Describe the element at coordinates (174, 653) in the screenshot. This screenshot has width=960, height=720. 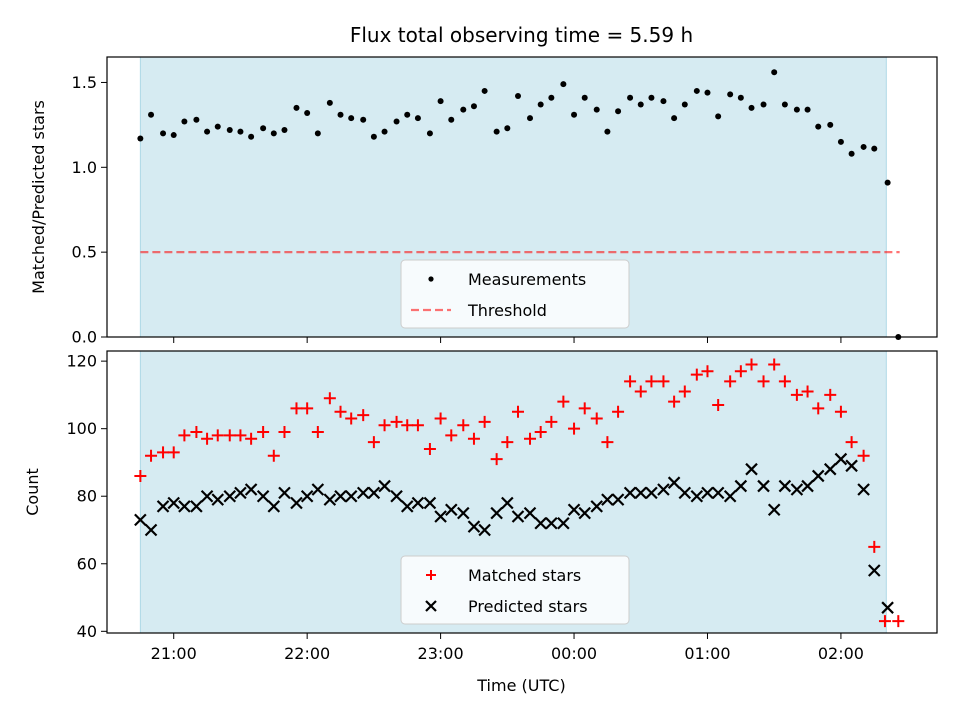
I see `x-tick-label: 21:00` at that location.